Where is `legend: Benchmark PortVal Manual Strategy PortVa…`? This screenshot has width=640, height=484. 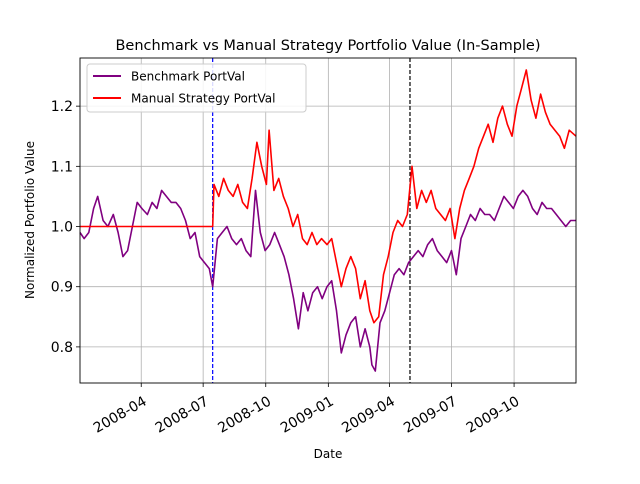
legend: Benchmark PortVal Manual Strategy PortVa… is located at coordinates (196, 88).